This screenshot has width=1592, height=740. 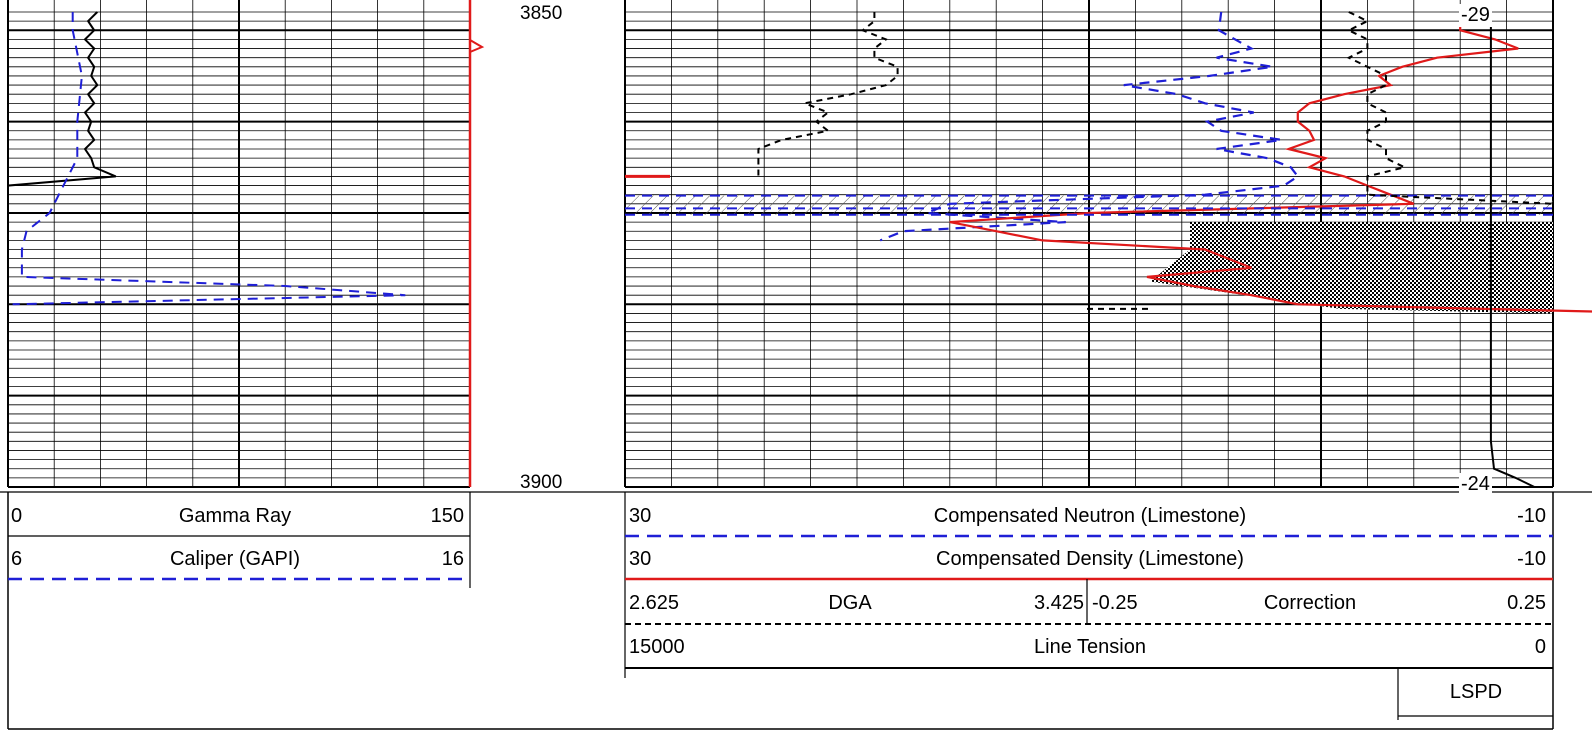 What do you see at coordinates (1540, 647) in the screenshot?
I see `line-tension-max: 0` at bounding box center [1540, 647].